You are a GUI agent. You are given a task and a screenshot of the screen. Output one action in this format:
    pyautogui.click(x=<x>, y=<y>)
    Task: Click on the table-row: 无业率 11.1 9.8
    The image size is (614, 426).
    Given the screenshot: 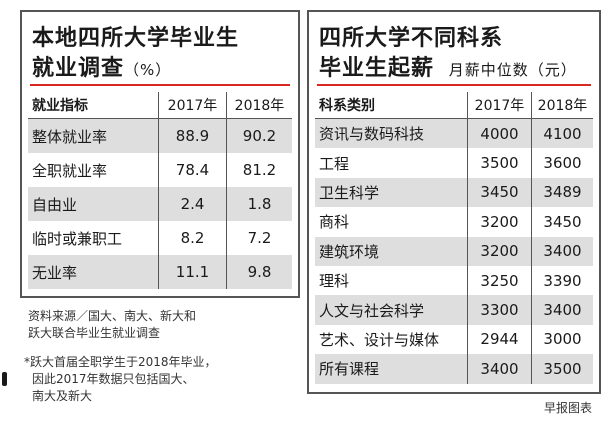 What is the action you would take?
    pyautogui.click(x=160, y=272)
    